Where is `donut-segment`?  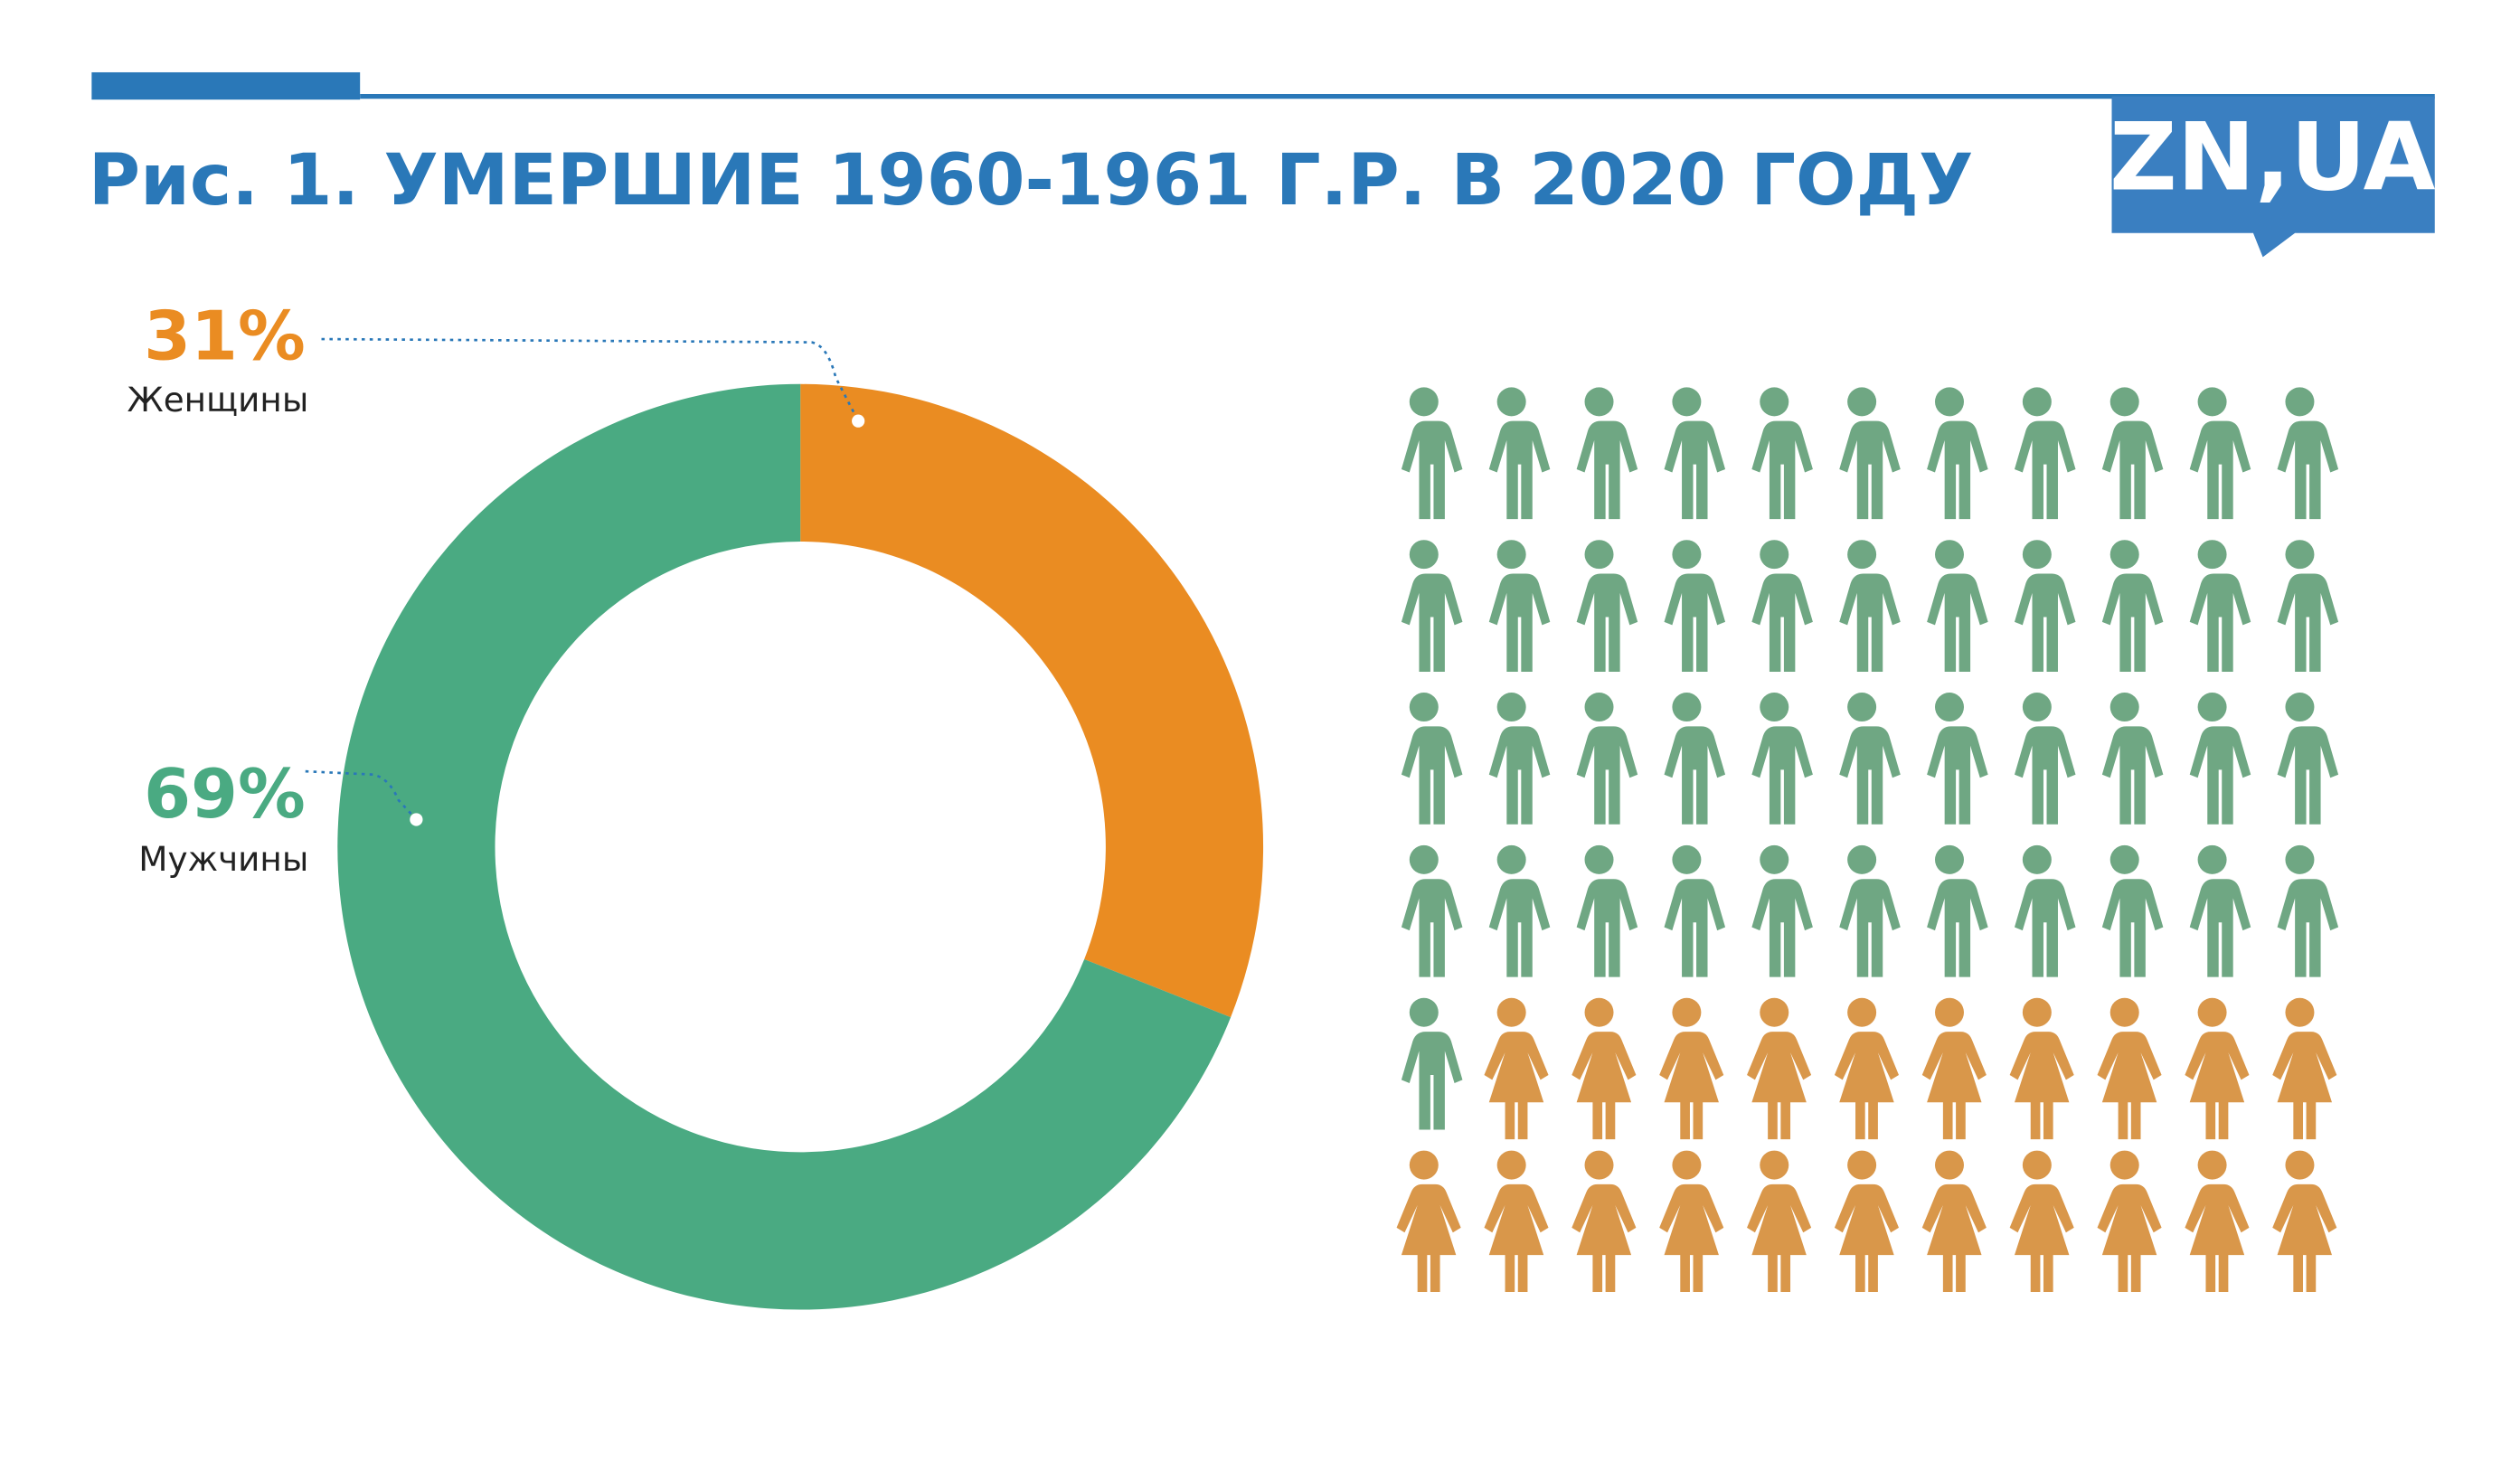
donut-segment is located at coordinates (1032, 700).